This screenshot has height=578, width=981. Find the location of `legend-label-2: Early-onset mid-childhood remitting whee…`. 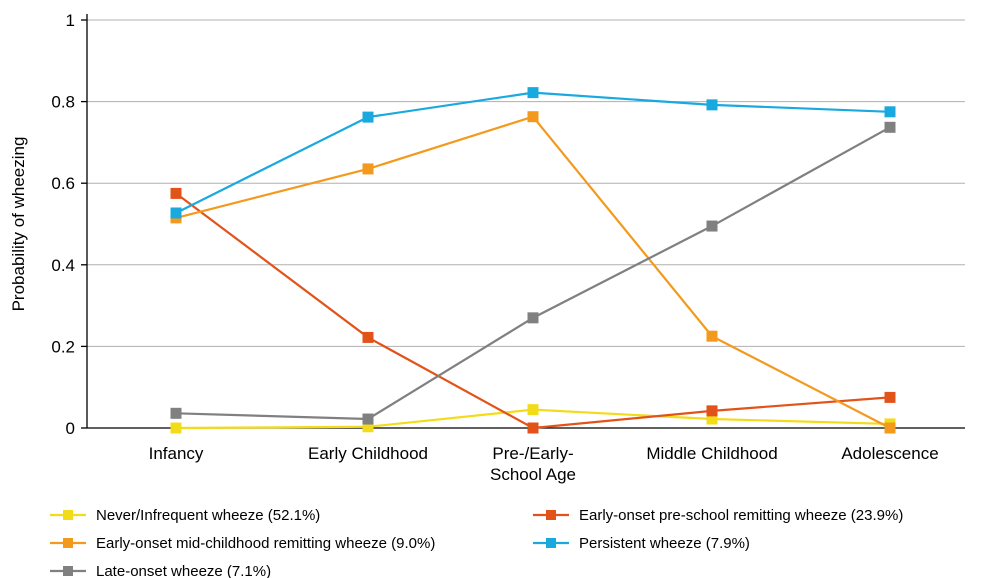

legend-label-2: Early-onset mid-childhood remitting whee… is located at coordinates (265, 543).